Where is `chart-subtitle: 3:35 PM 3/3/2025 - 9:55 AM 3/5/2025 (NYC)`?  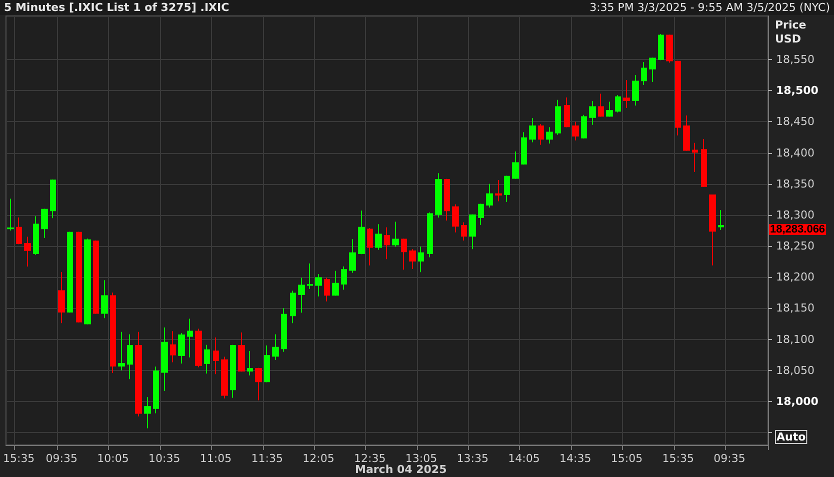 chart-subtitle: 3:35 PM 3/3/2025 - 9:55 AM 3/5/2025 (NYC) is located at coordinates (710, 7).